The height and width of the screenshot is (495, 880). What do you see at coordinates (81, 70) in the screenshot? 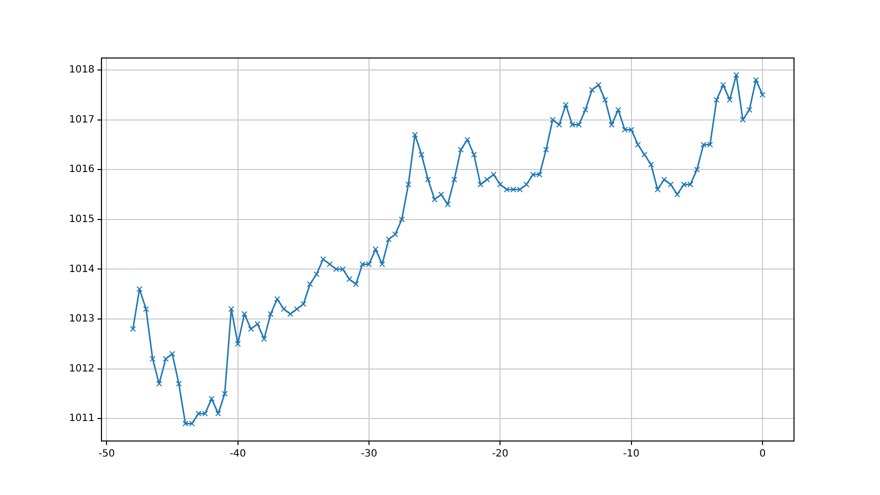
I see `y-tick-label: 1018` at bounding box center [81, 70].